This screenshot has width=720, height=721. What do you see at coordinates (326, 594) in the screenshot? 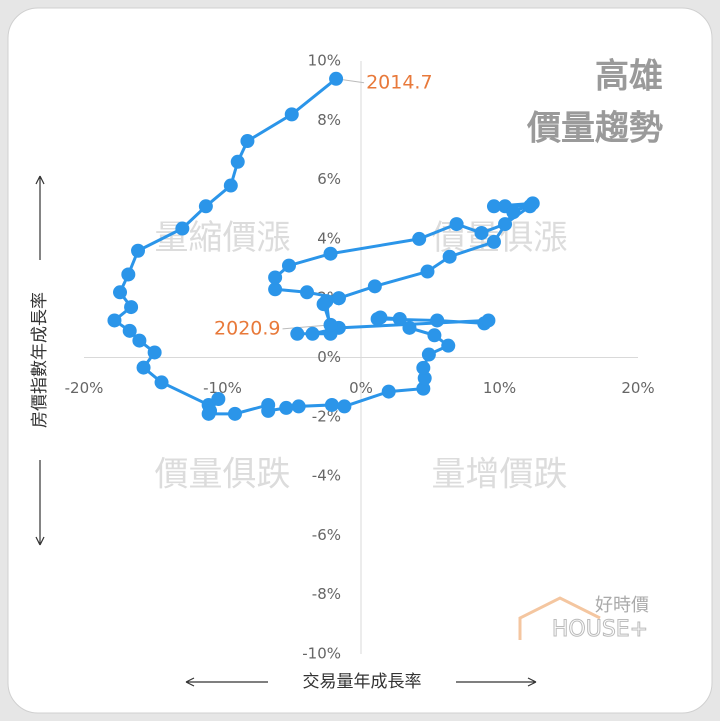
I see `y-tick-label: -8%` at bounding box center [326, 594].